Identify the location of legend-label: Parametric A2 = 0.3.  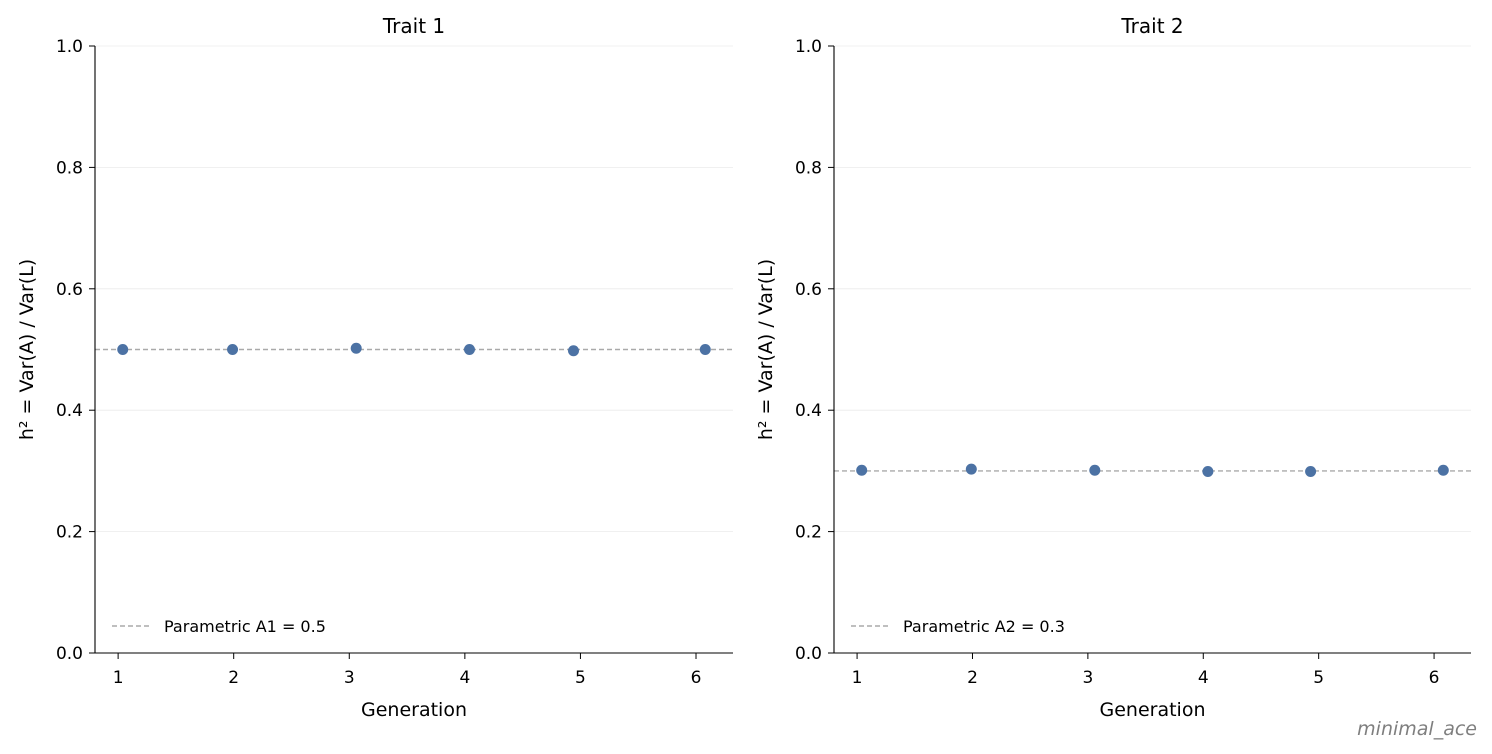
(984, 626).